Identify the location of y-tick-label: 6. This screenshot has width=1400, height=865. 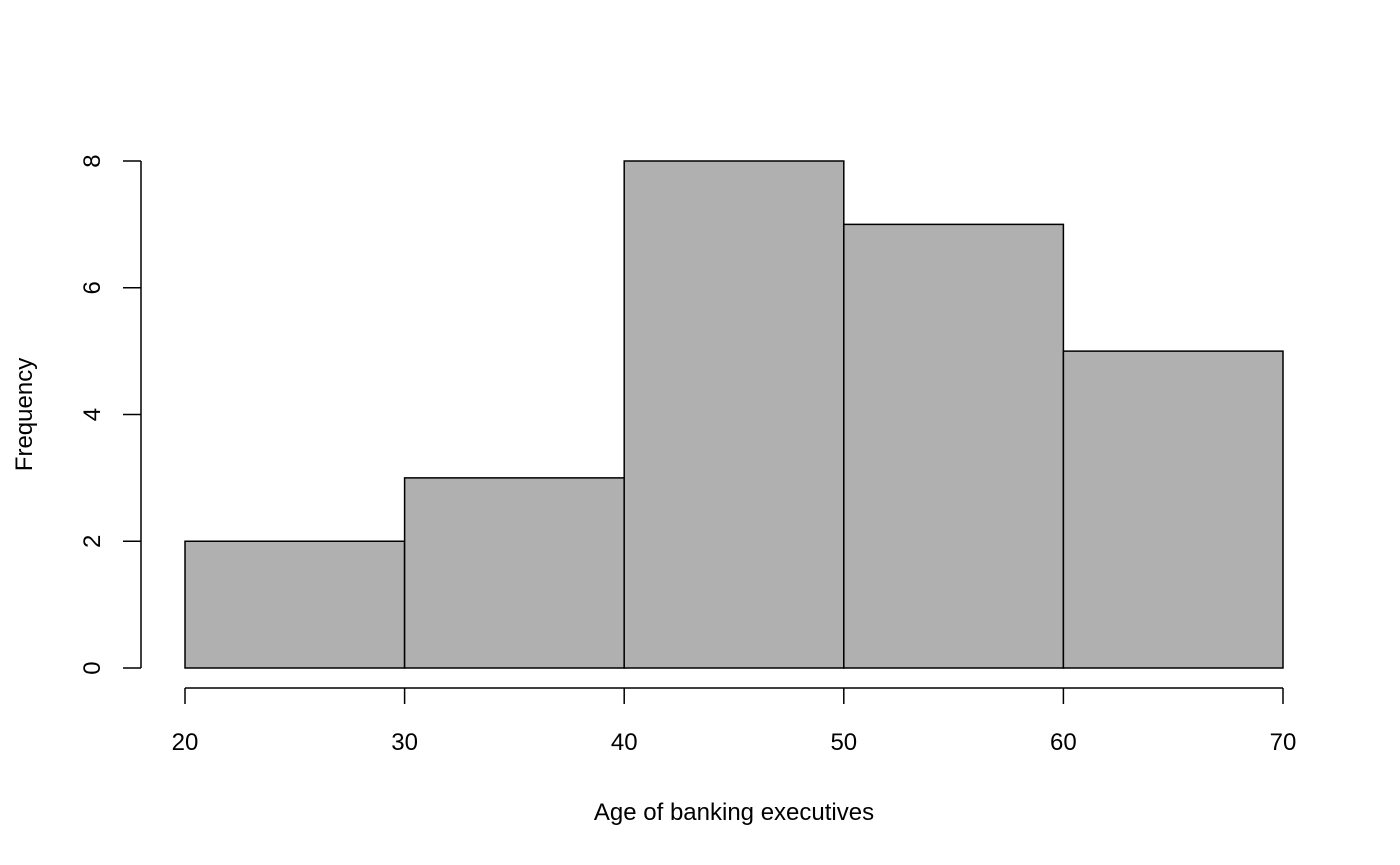
(92, 287).